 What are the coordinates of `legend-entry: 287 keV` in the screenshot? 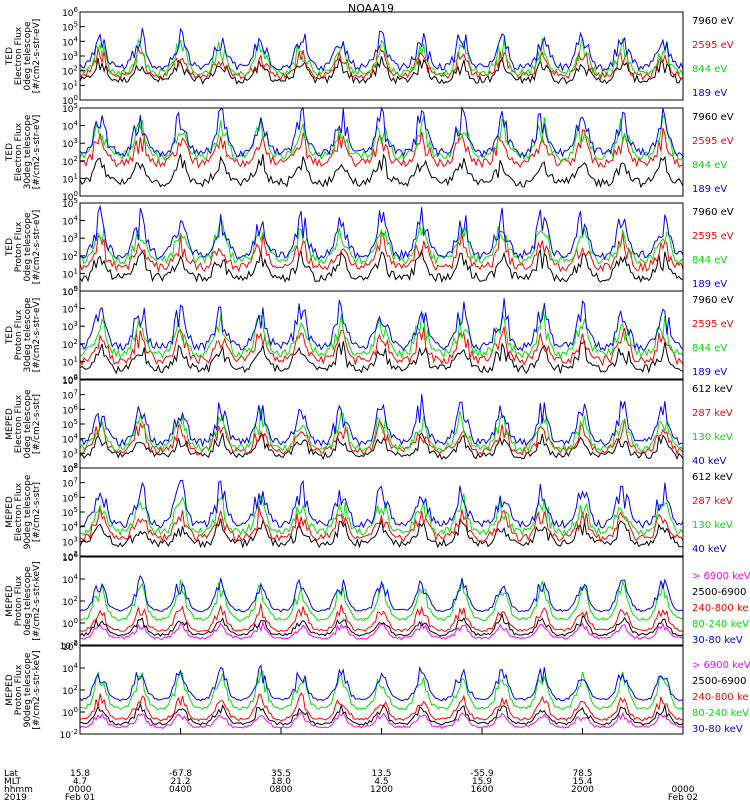 It's located at (712, 413).